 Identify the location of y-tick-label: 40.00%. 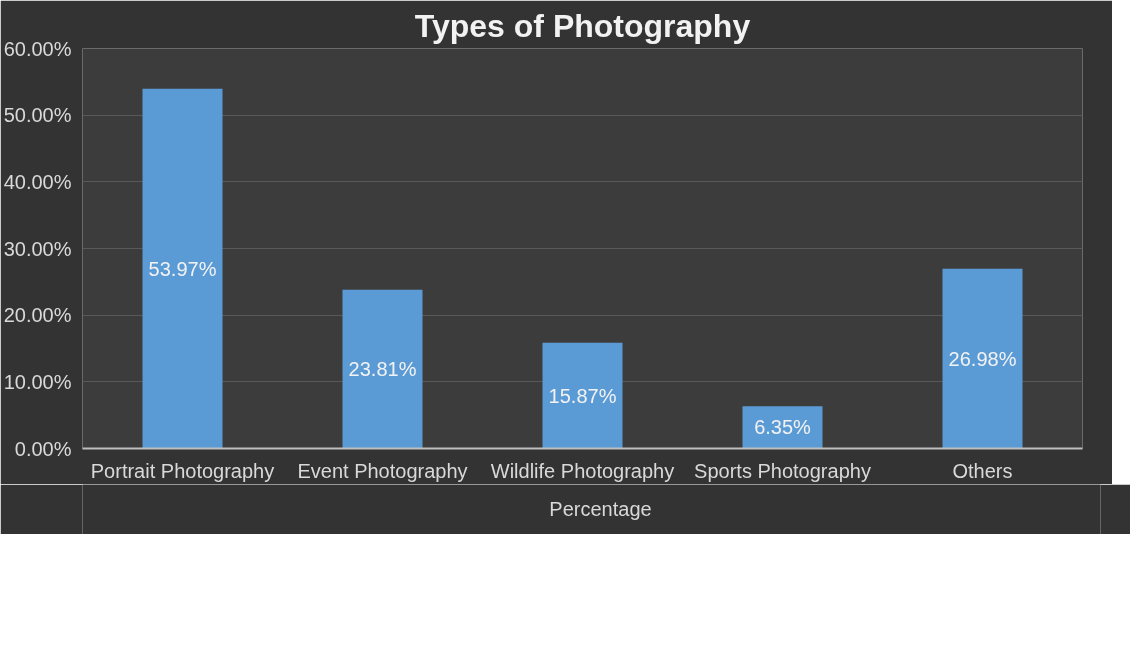
(37, 181).